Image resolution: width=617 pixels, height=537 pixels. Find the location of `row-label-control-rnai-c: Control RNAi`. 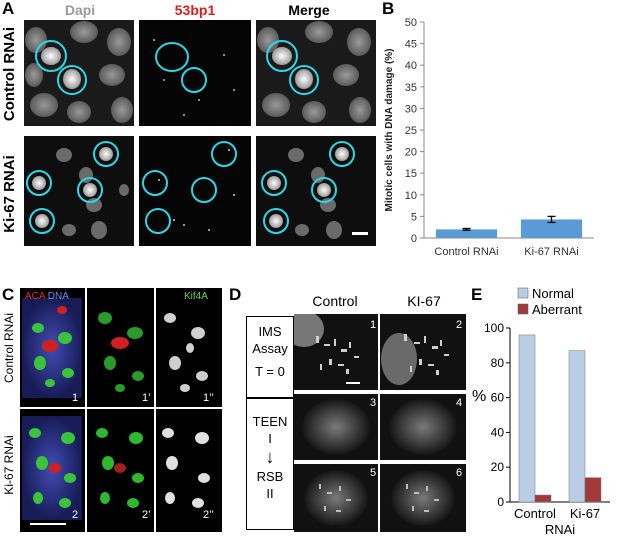

row-label-control-rnai-c: Control RNAi is located at coordinates (9, 348).